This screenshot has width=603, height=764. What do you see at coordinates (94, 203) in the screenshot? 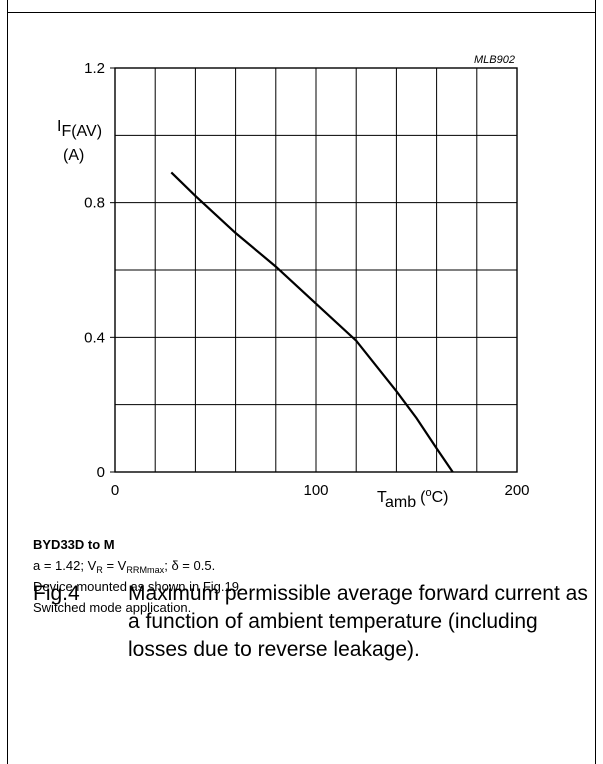
I see `y-tick-label: 0.8` at bounding box center [94, 203].